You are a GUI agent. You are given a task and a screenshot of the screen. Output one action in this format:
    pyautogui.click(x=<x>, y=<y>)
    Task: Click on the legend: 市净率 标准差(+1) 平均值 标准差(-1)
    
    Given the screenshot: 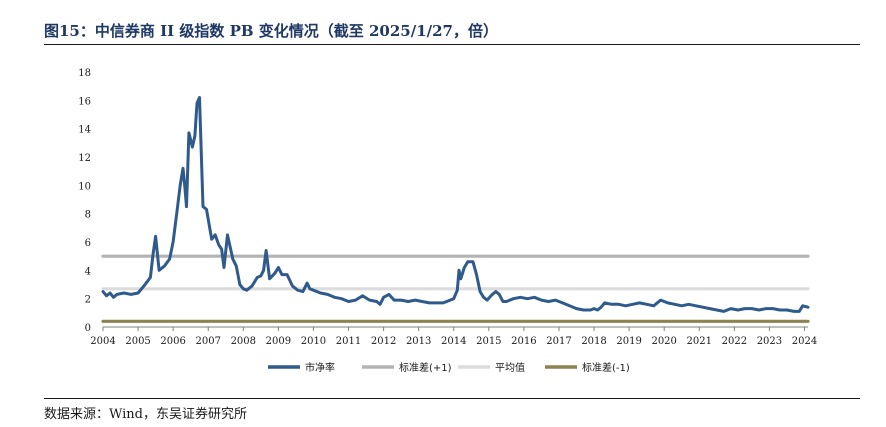 What is the action you would take?
    pyautogui.click(x=449, y=367)
    